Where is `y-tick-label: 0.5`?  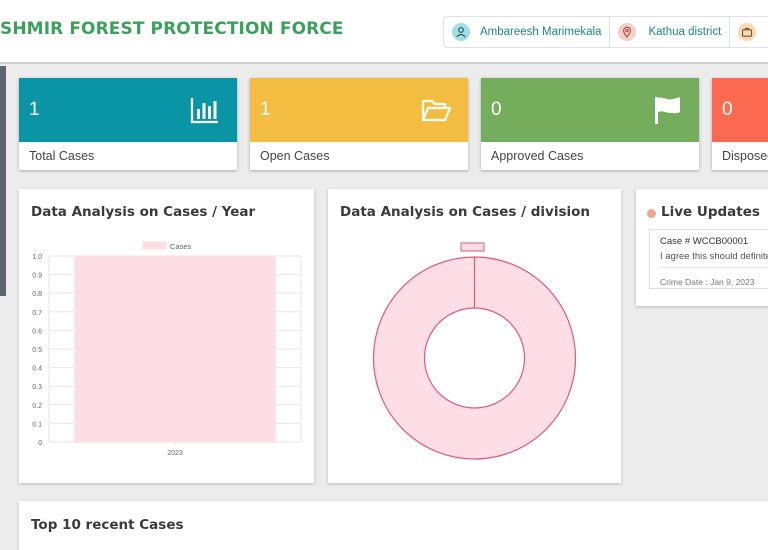
y-tick-label: 0.5 is located at coordinates (37, 350).